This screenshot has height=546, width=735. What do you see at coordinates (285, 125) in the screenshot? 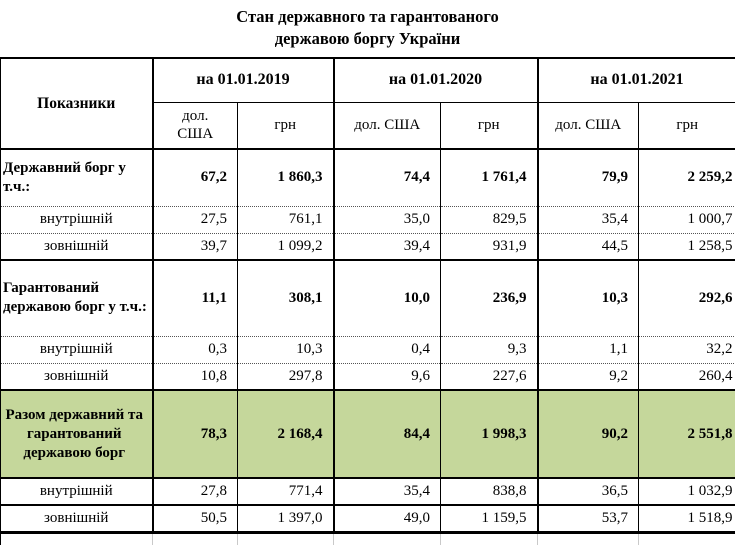
I see `unit-header-uah-2019: грн` at bounding box center [285, 125].